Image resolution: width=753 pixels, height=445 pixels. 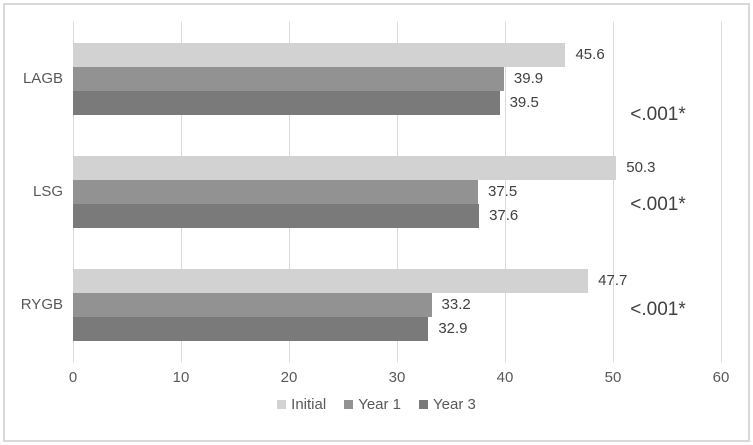 I want to click on legend-label: Year 3, so click(x=454, y=404).